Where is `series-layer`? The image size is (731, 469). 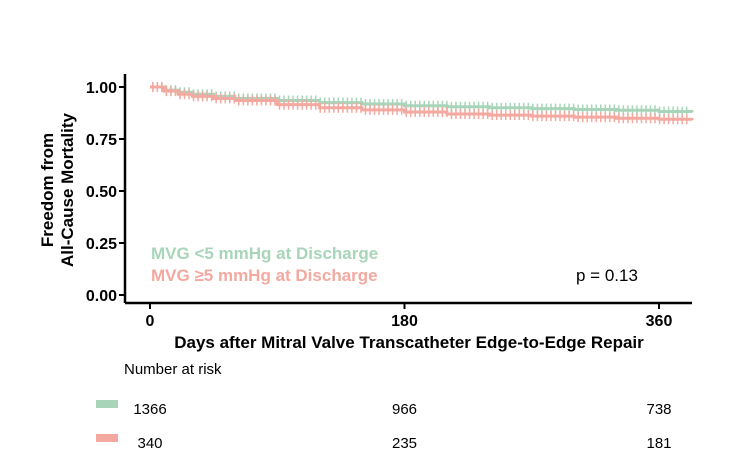
series-layer is located at coordinates (422, 103).